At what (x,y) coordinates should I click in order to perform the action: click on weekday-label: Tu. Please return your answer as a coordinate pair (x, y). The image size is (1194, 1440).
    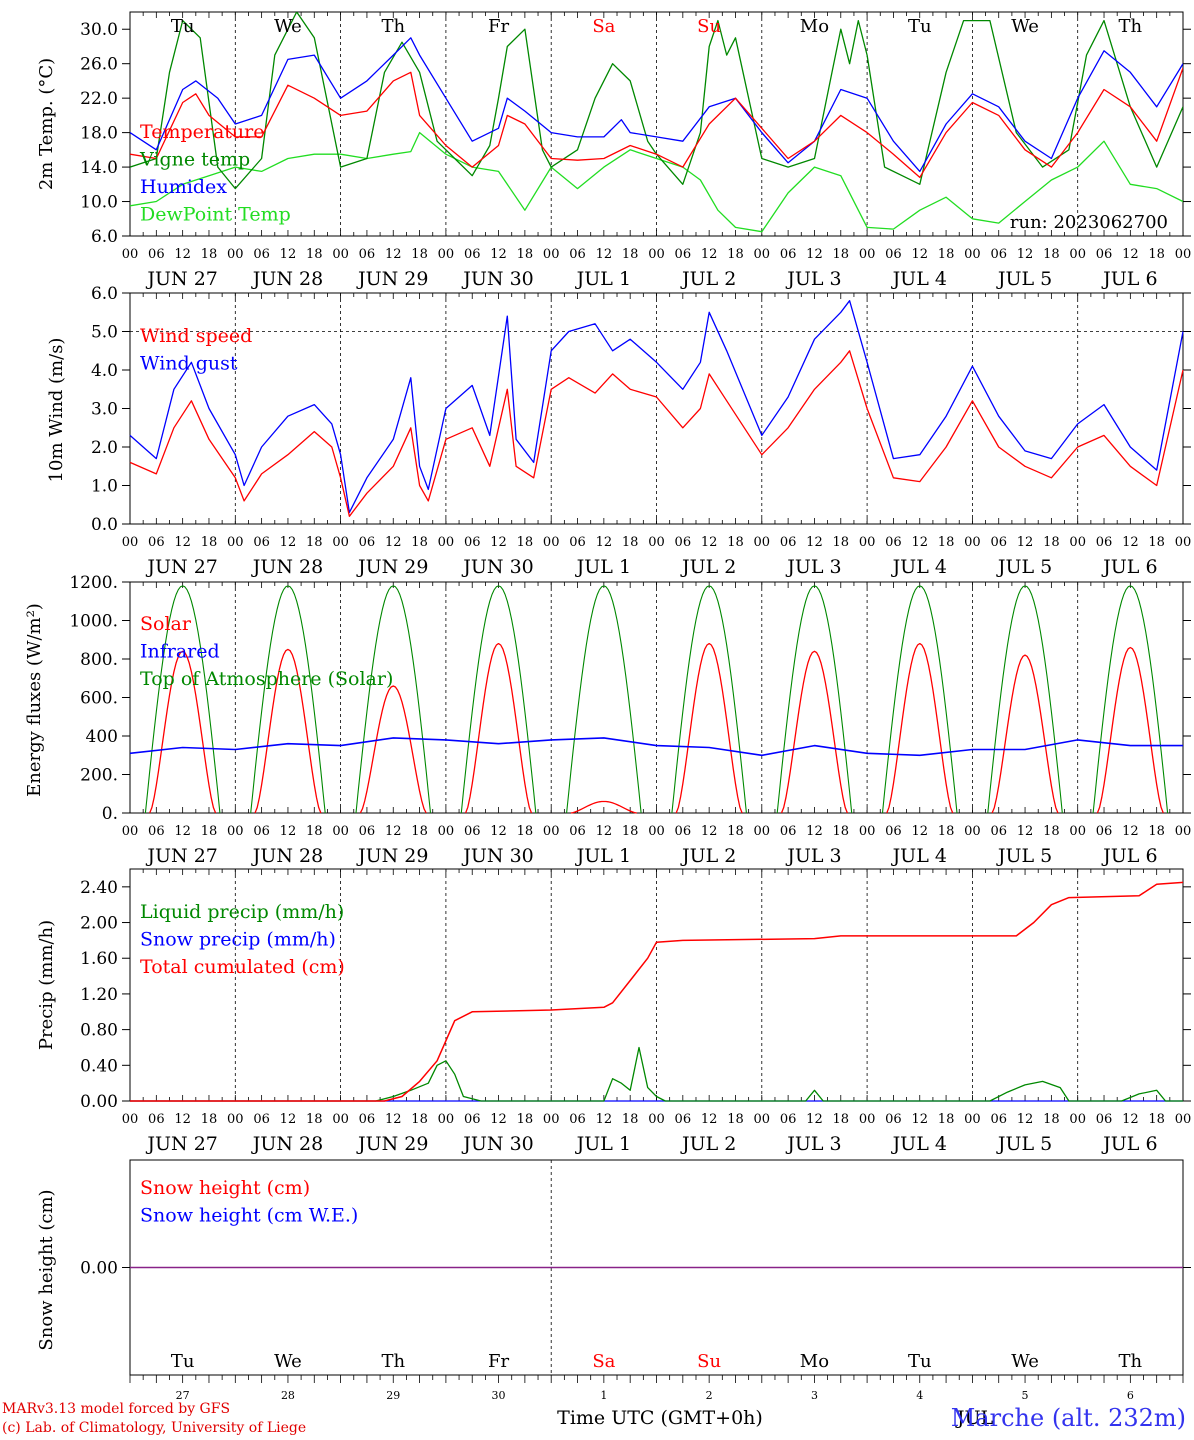
    Looking at the image, I should click on (183, 26).